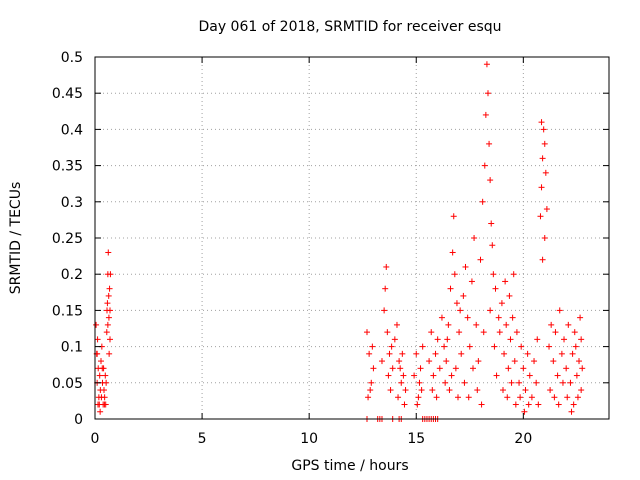 The width and height of the screenshot is (640, 480). I want to click on y-tick-label: 0.25, so click(67, 239).